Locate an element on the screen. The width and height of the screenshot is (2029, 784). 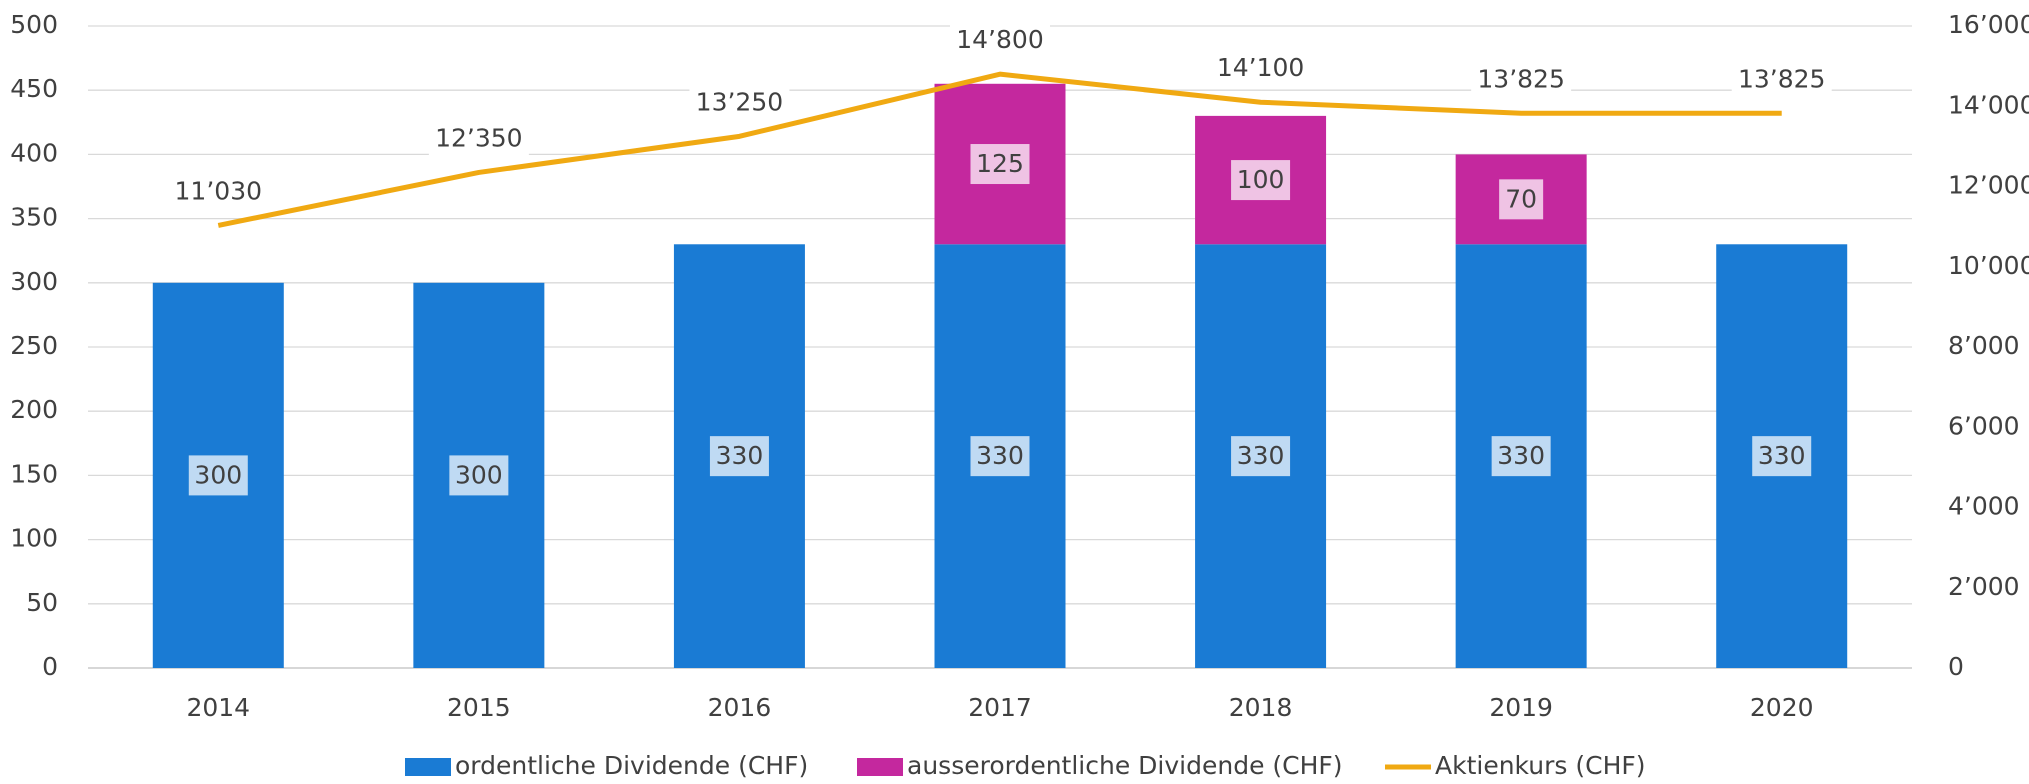
y2-tick-label: 2’000 is located at coordinates (1984, 586).